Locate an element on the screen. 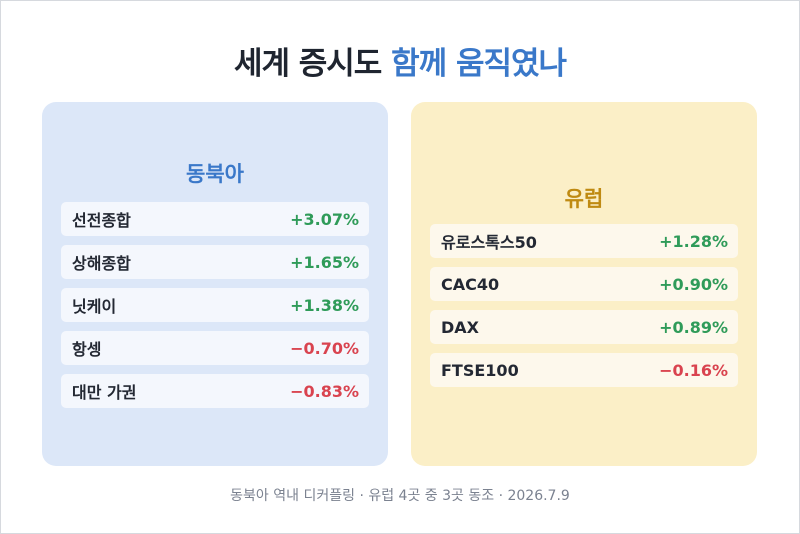  index-name: FTSE100 is located at coordinates (480, 370).